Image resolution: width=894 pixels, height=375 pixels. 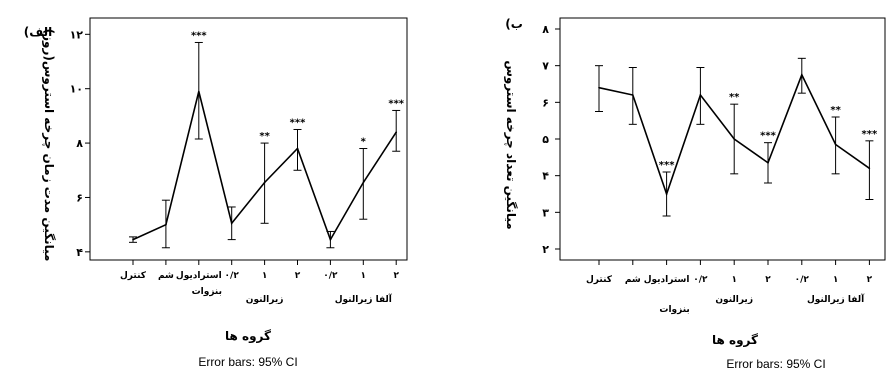 What do you see at coordinates (38, 32) in the screenshot?
I see `panel-label: الف)` at bounding box center [38, 32].